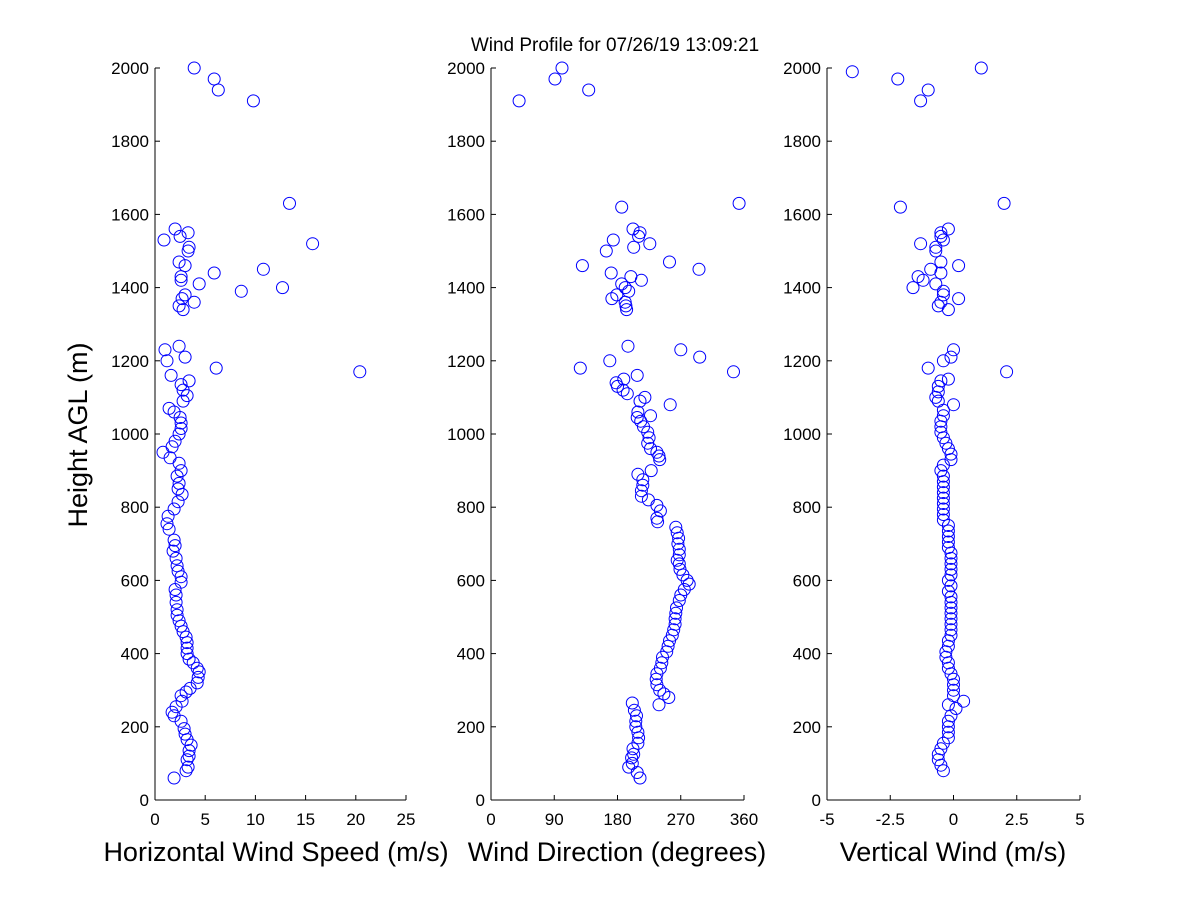 This screenshot has height=900, width=1200. I want to click on x-tick-label: 5, so click(1079, 819).